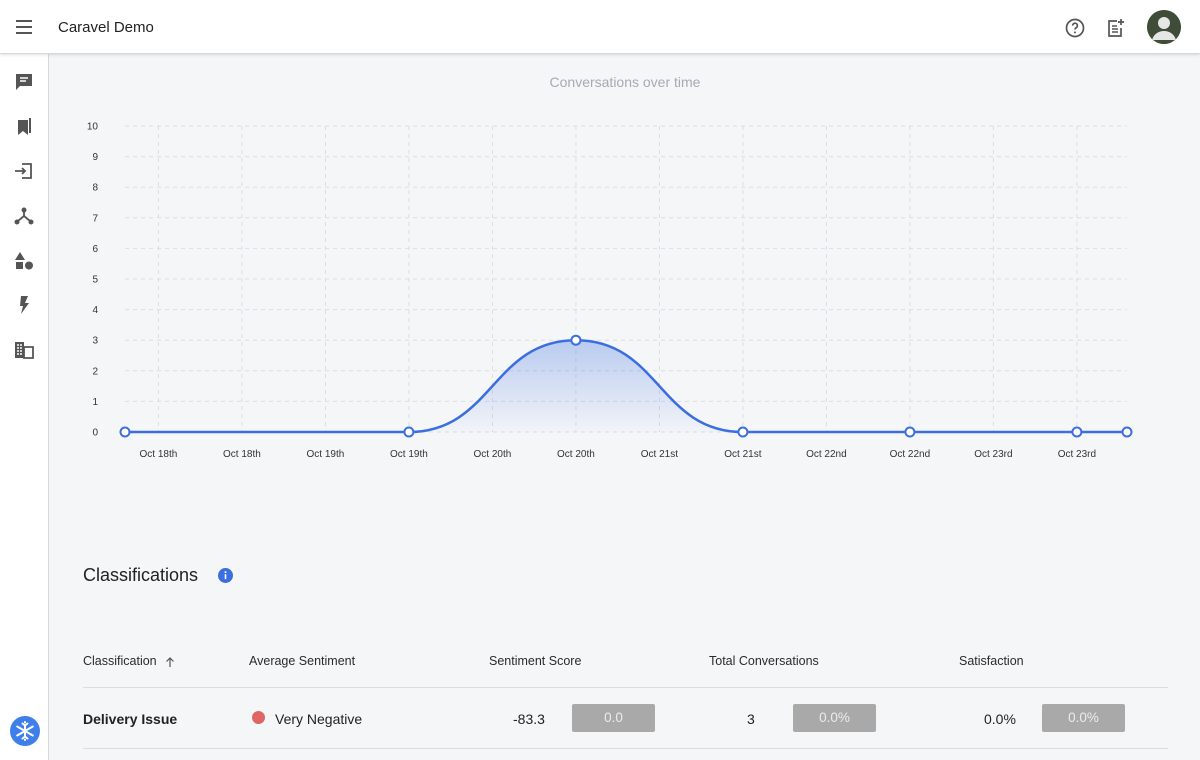 The width and height of the screenshot is (1200, 760). Describe the element at coordinates (24, 82) in the screenshot. I see `chat-icon` at that location.